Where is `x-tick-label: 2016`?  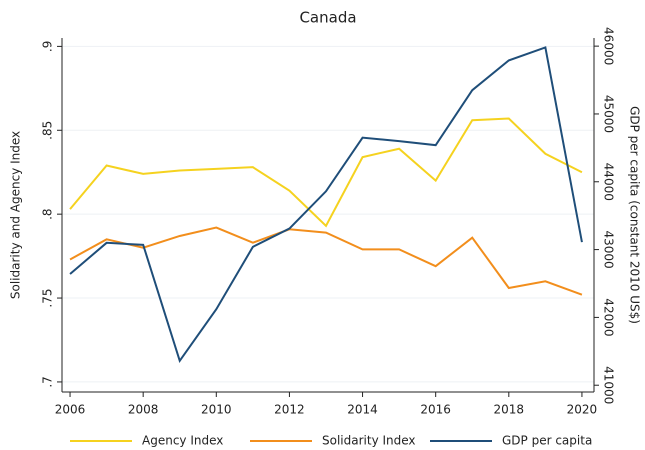
x-tick-label: 2016 is located at coordinates (435, 410).